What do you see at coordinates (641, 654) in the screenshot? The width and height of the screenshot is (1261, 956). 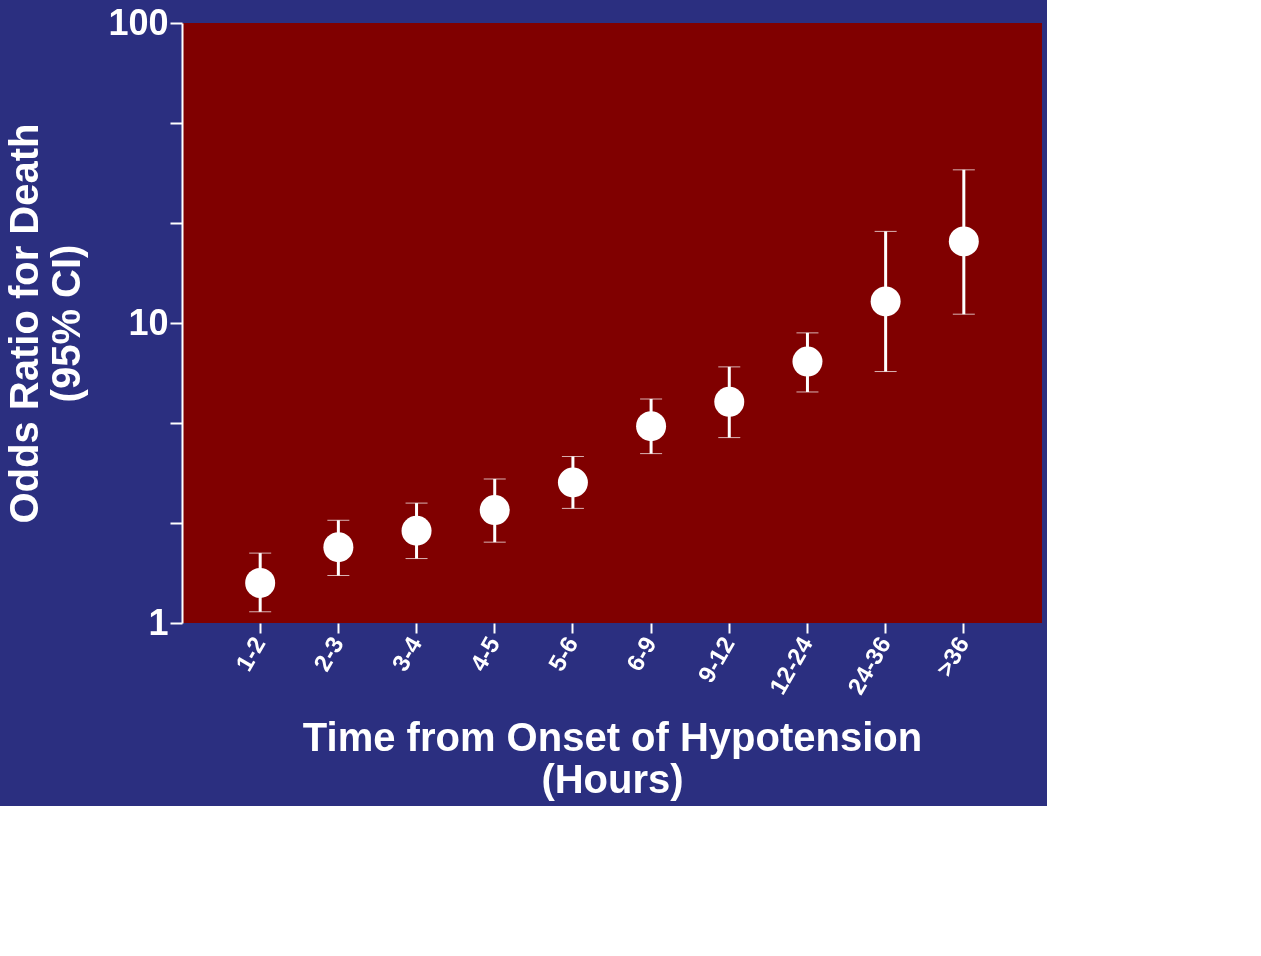 I see `x-tick-label: 6-9` at bounding box center [641, 654].